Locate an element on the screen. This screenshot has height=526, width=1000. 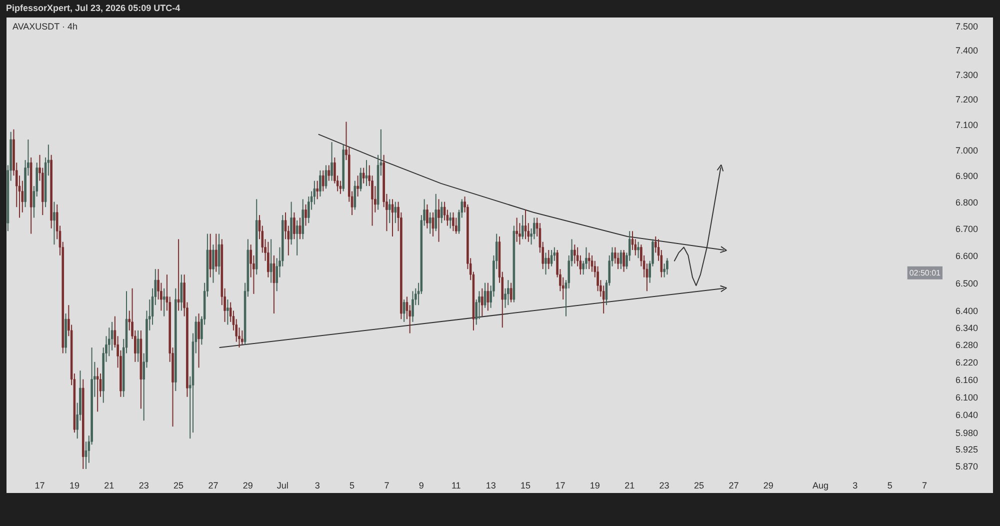
y-tick-label: 6.800 is located at coordinates (967, 202).